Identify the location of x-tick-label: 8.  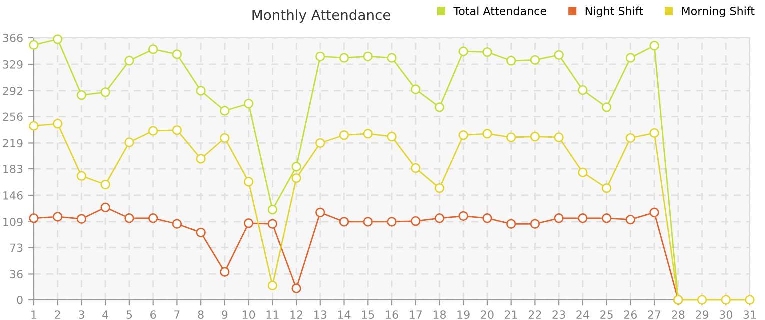
(201, 315).